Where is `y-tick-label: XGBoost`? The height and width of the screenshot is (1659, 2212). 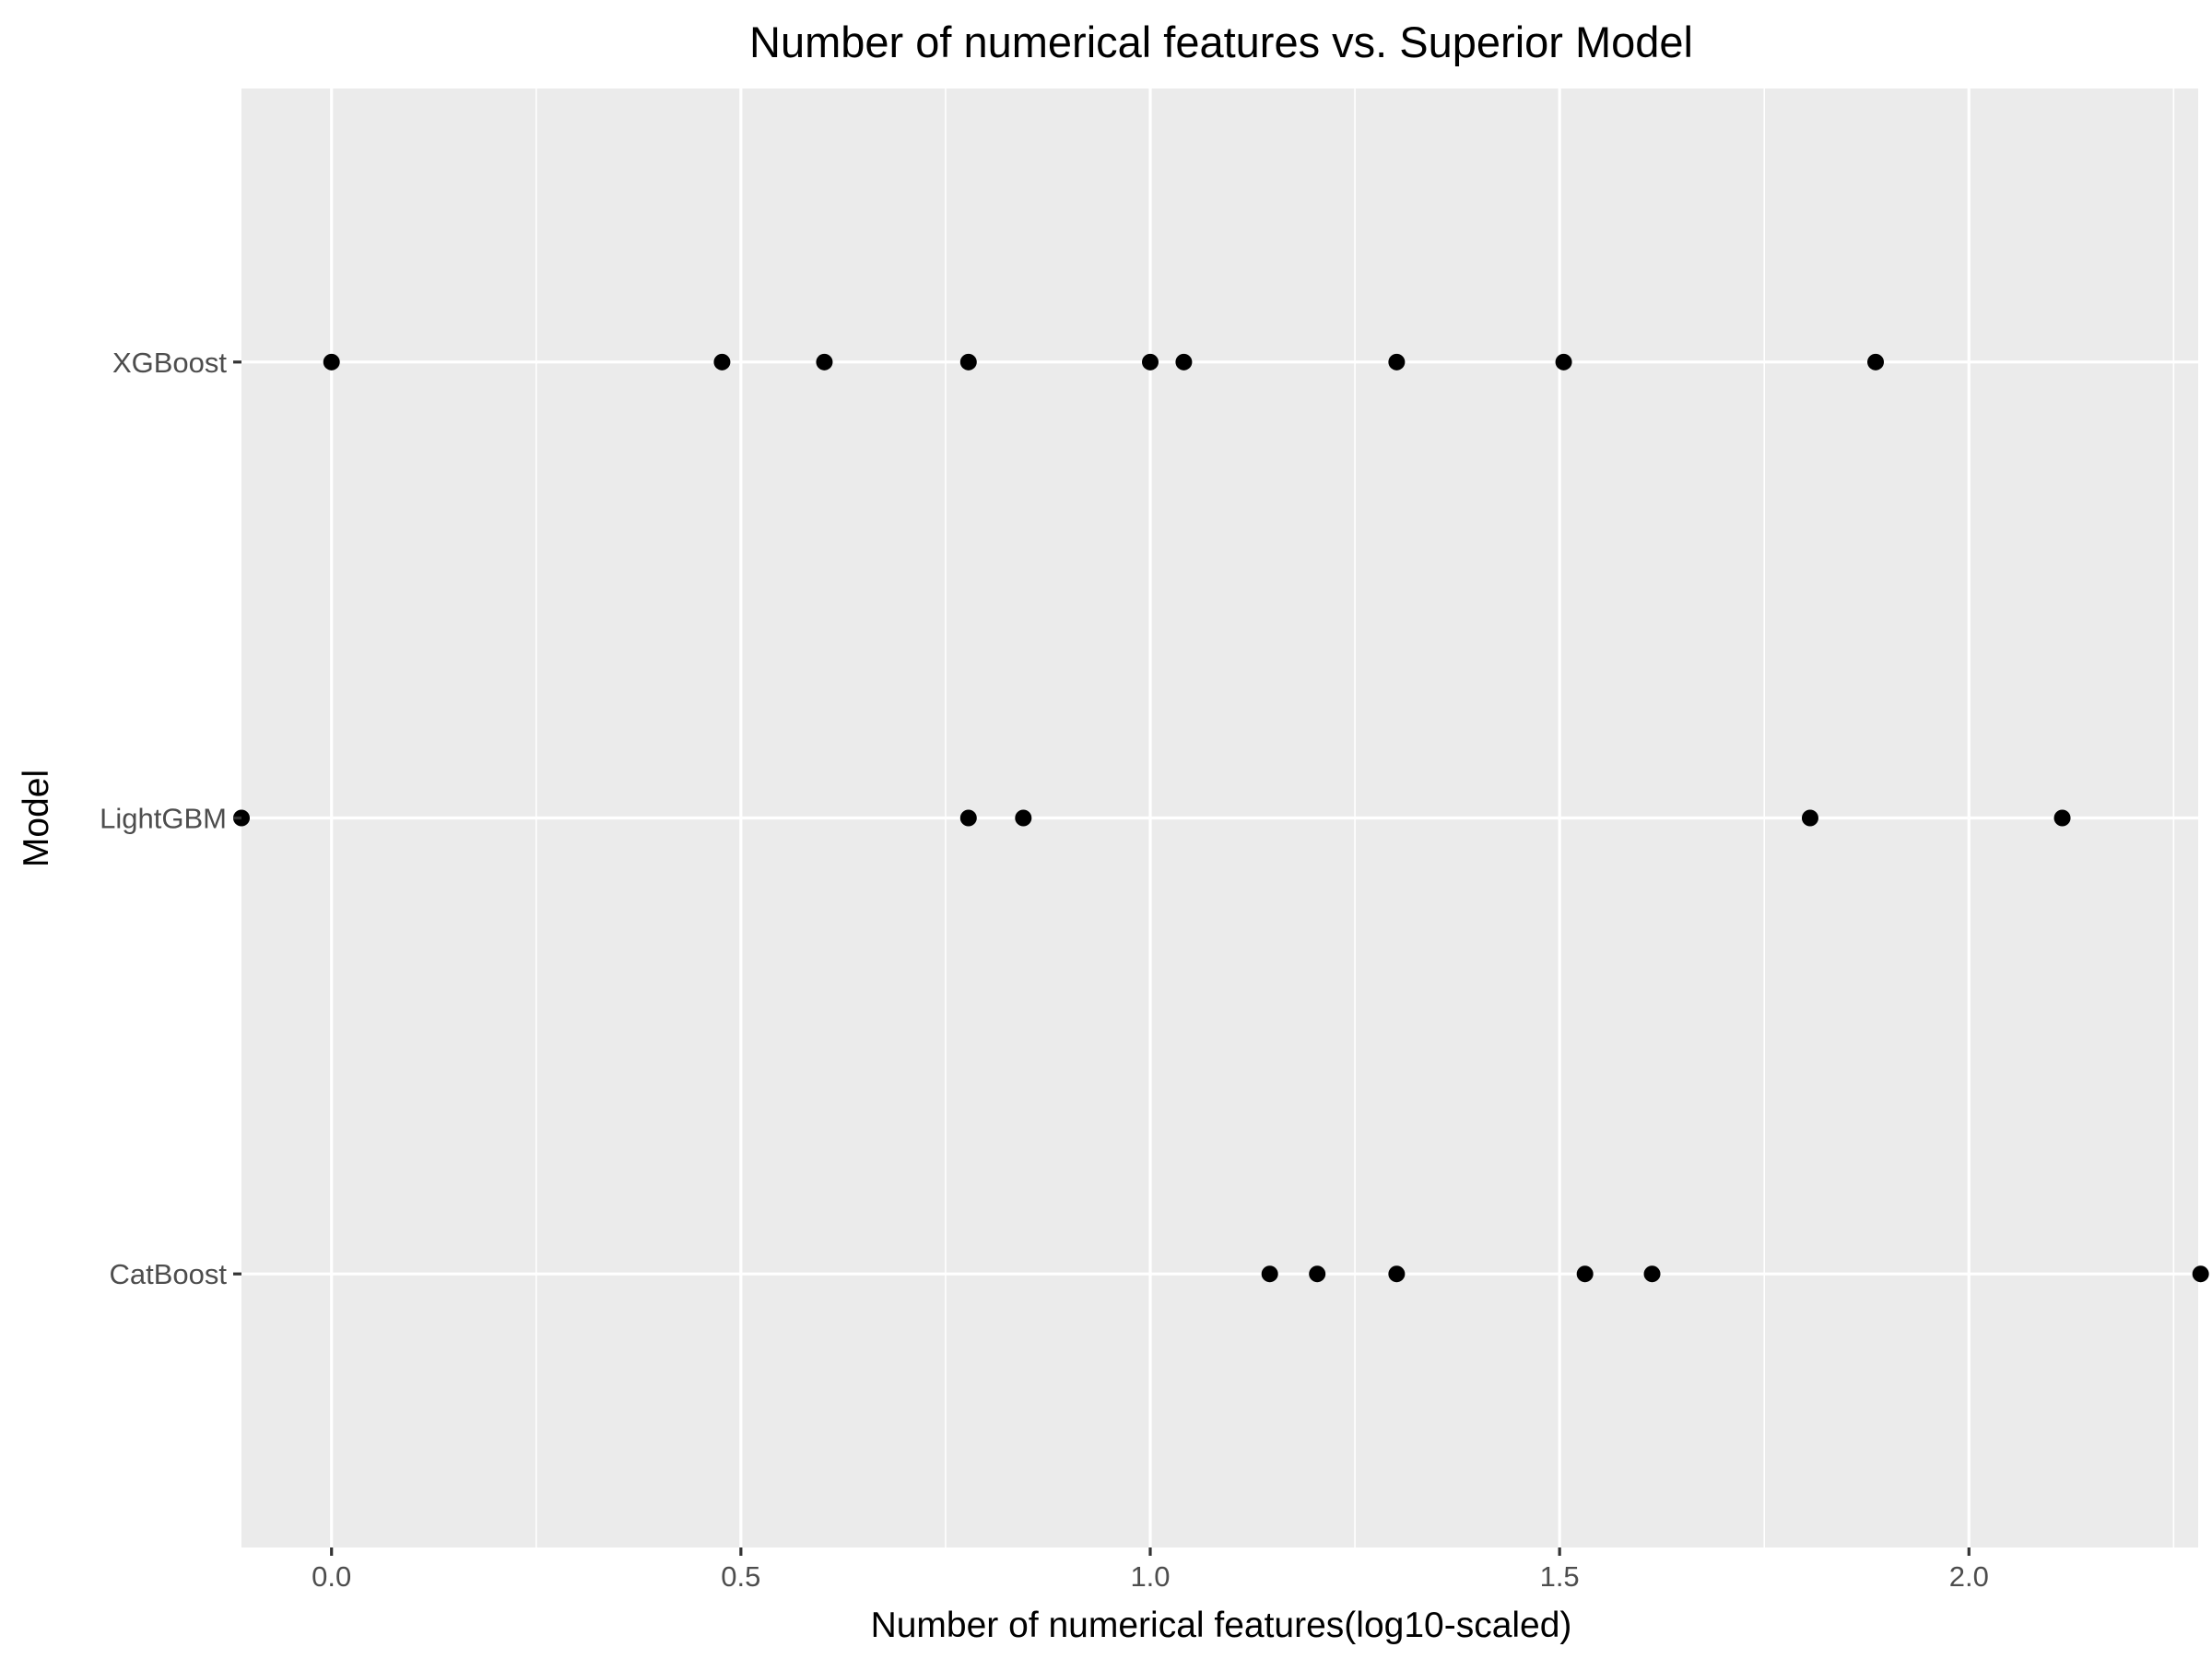 y-tick-label: XGBoost is located at coordinates (169, 363).